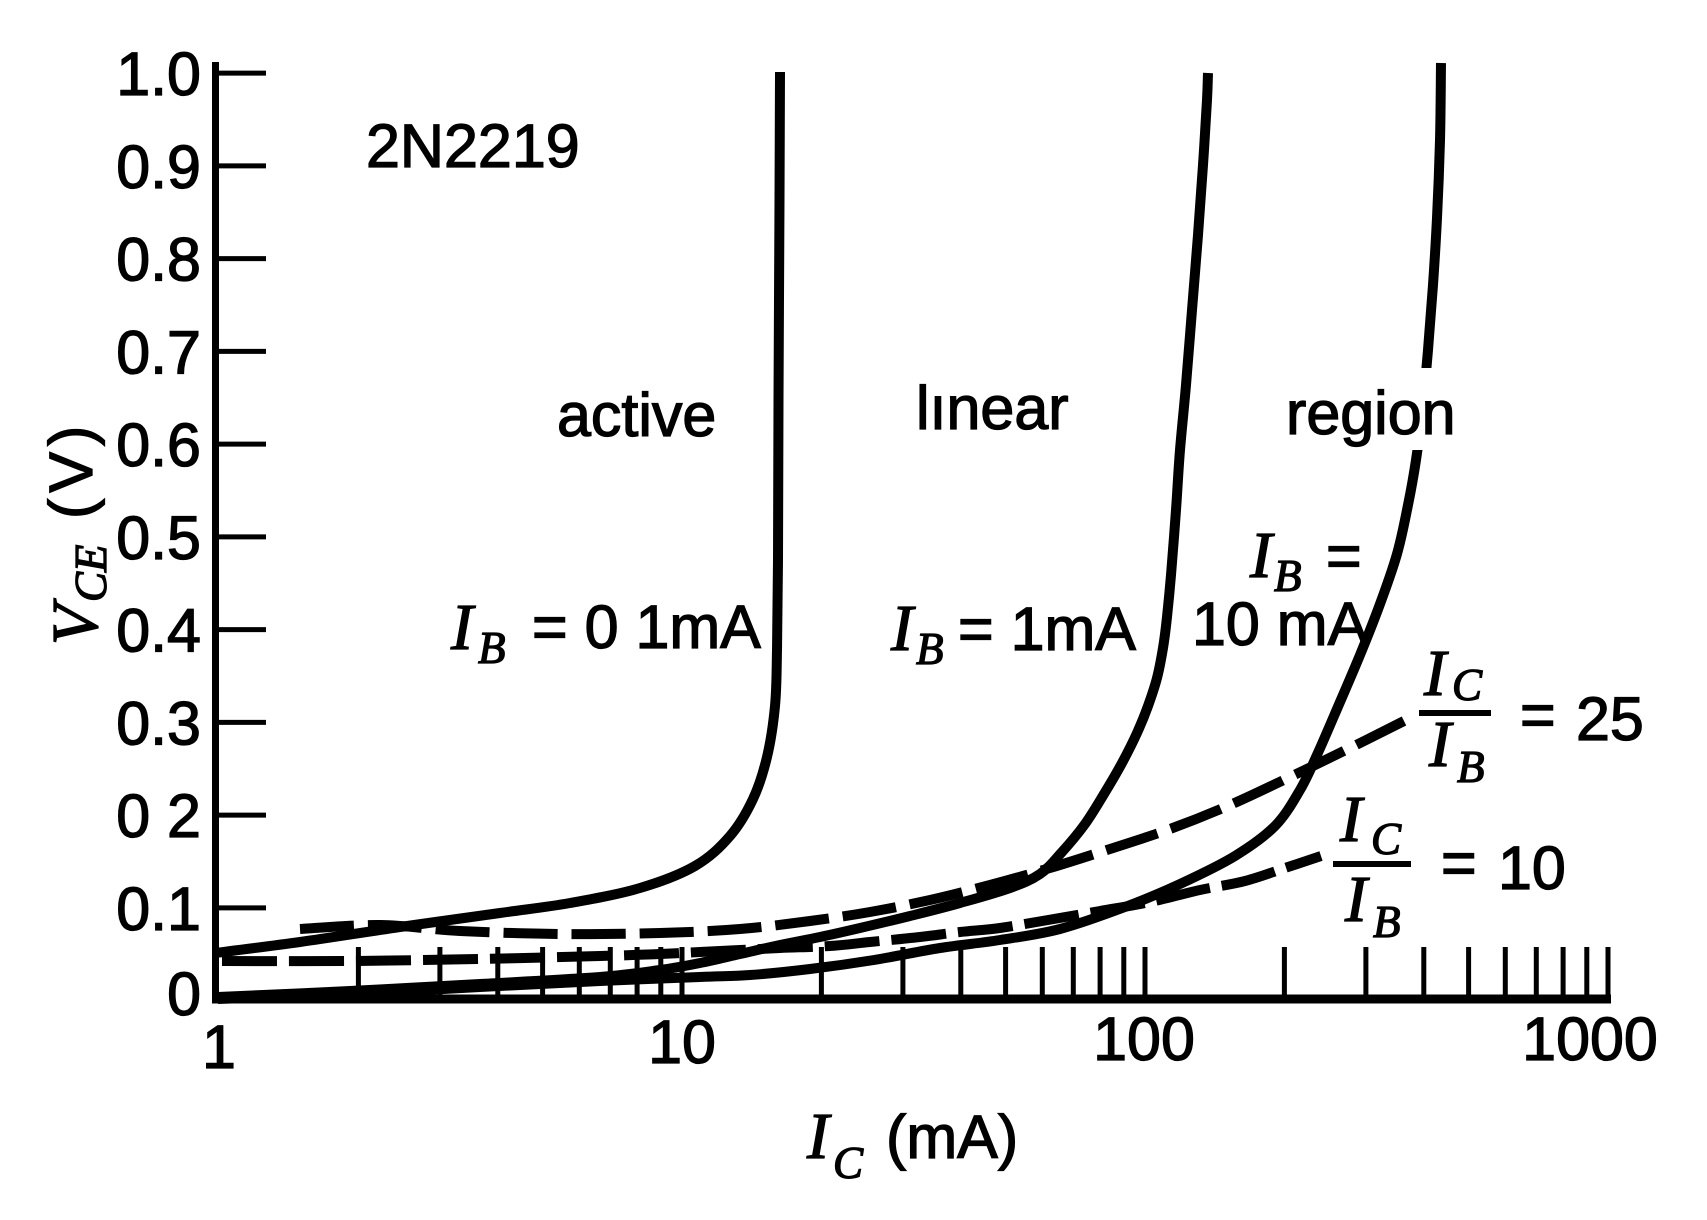 Image resolution: width=1707 pixels, height=1220 pixels. I want to click on svg-text: active, so click(636, 415).